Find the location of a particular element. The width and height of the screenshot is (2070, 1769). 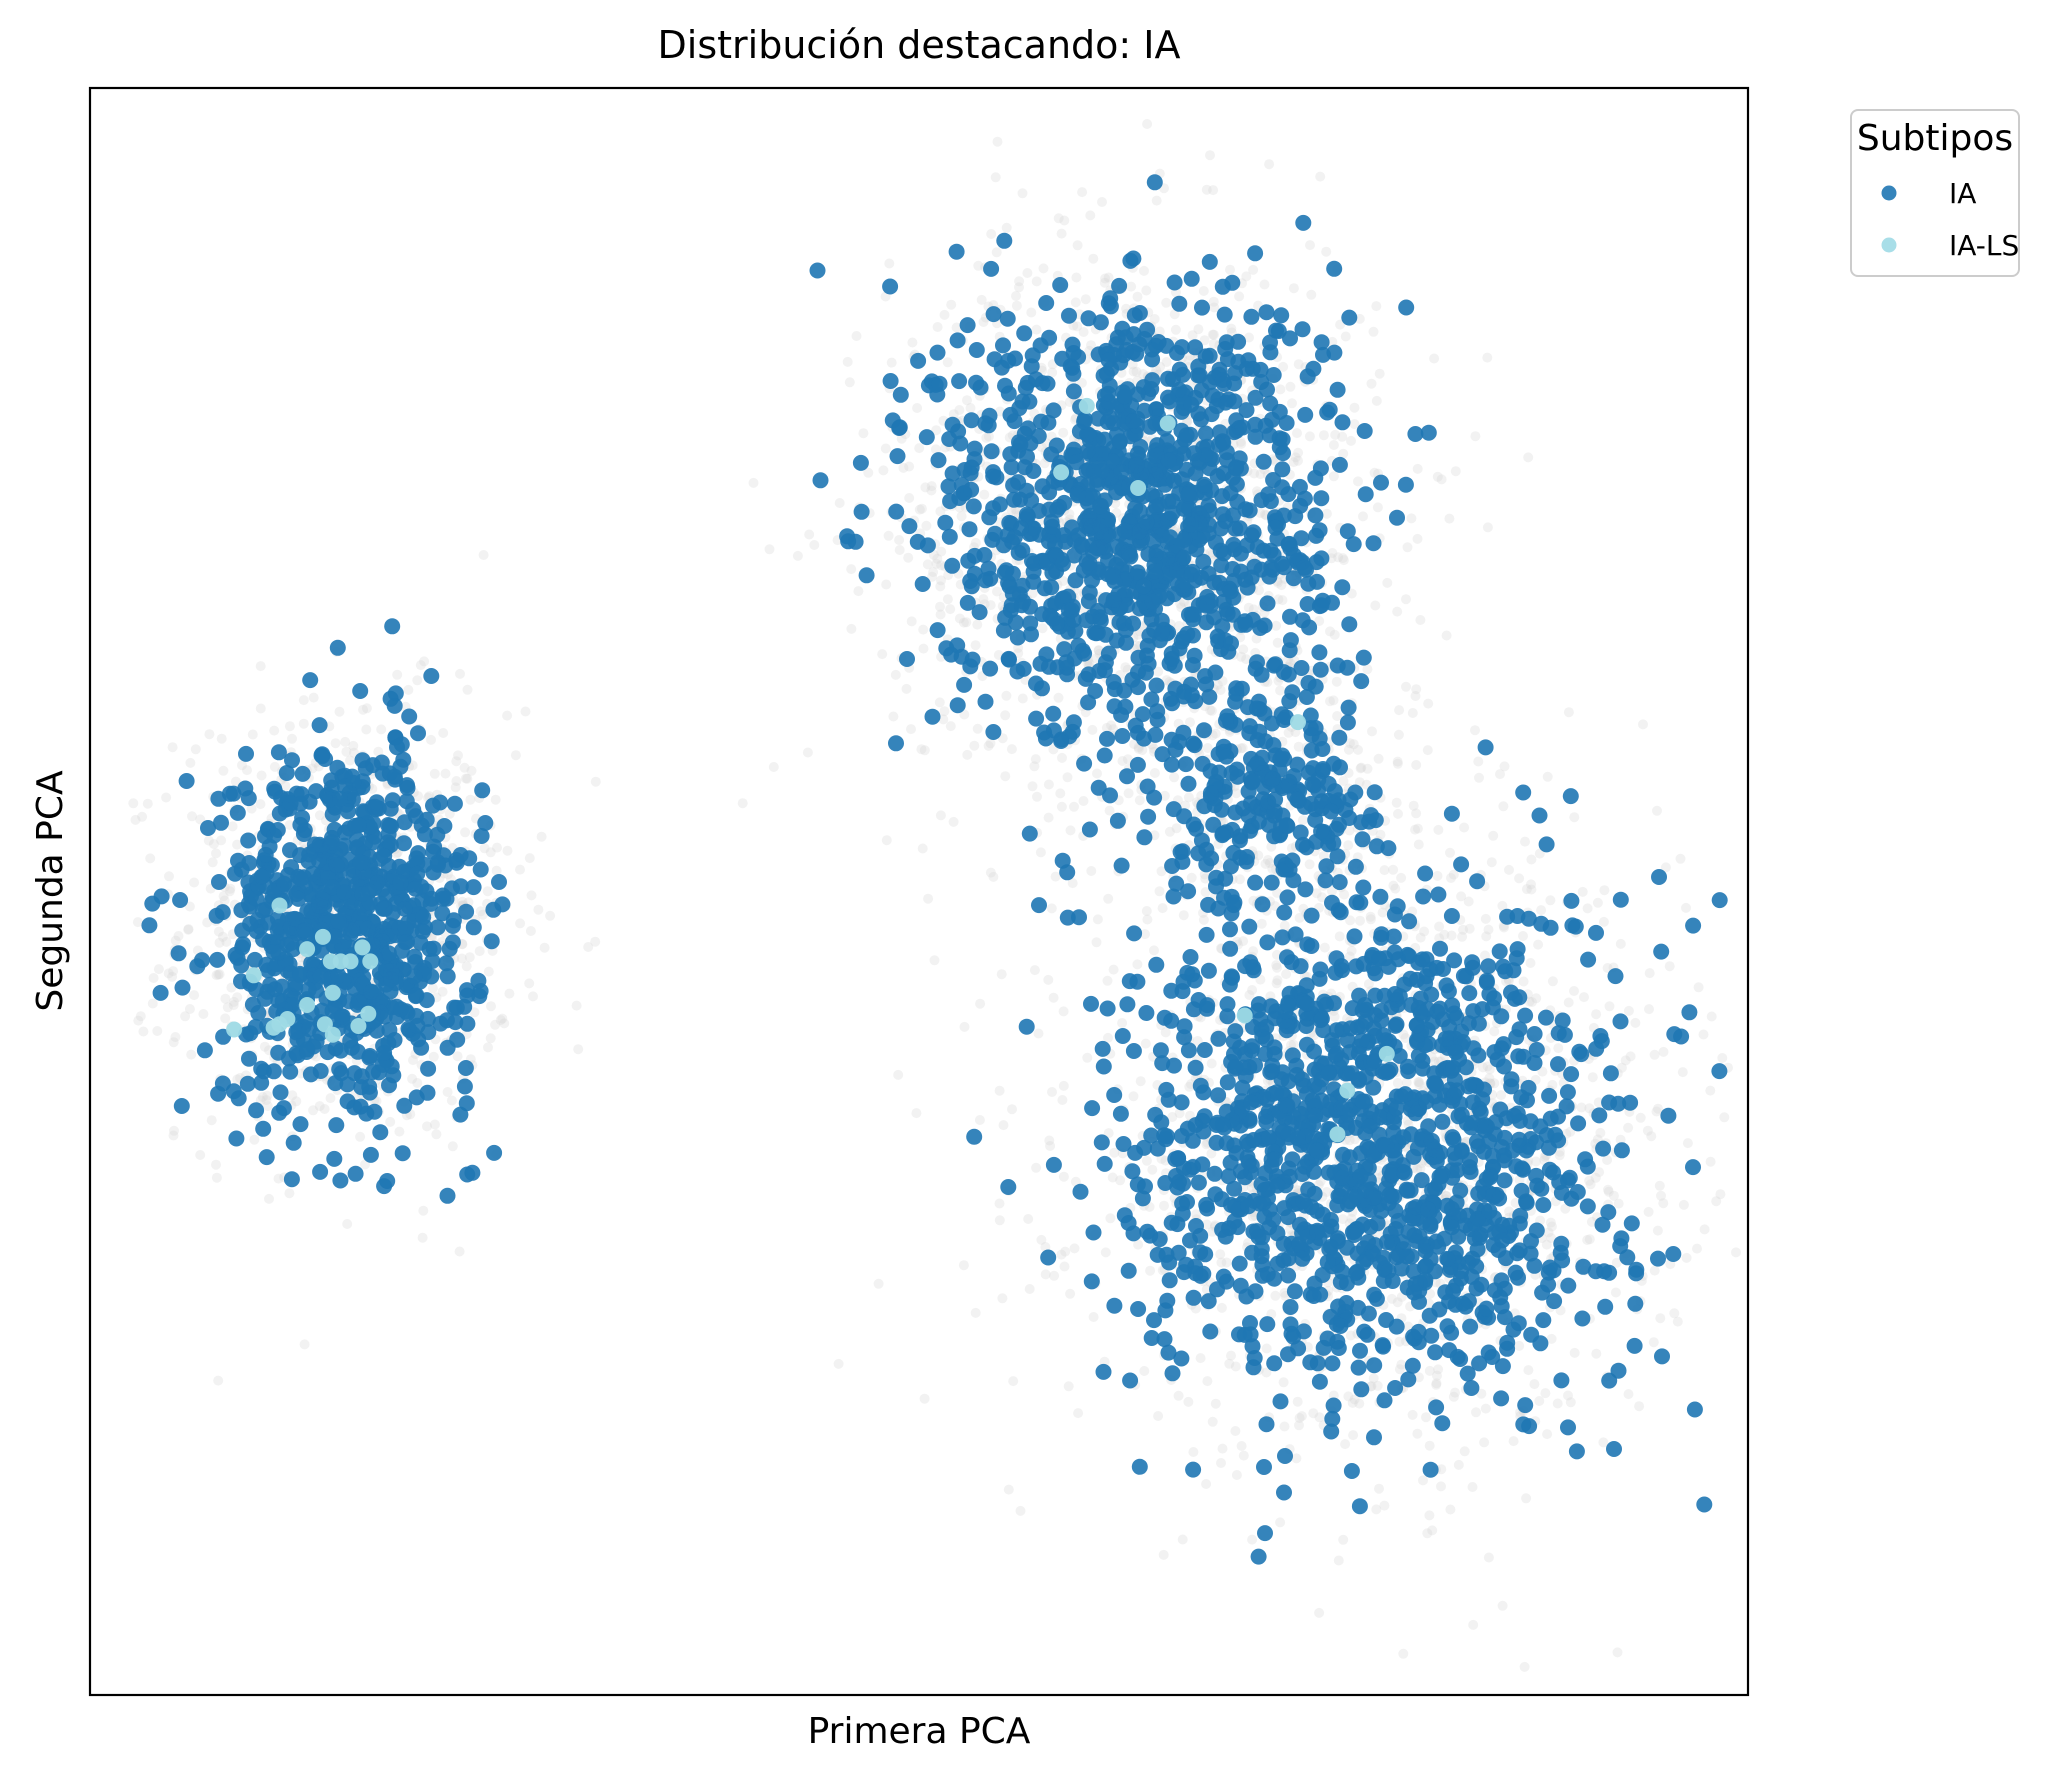

chart-title: Distribución destacando: IA is located at coordinates (919, 45).